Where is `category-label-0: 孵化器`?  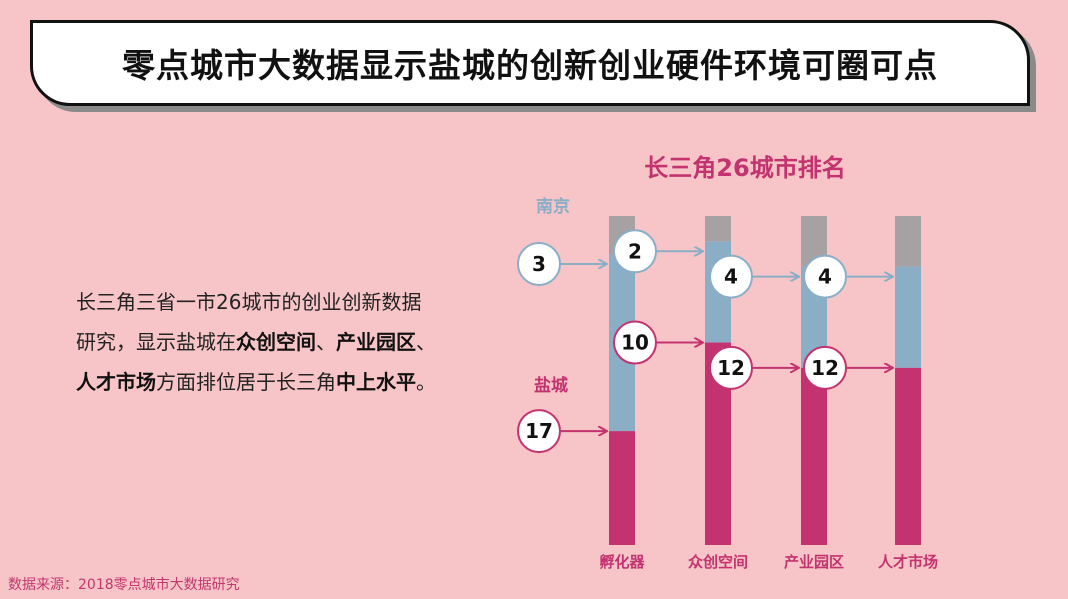 category-label-0: 孵化器 is located at coordinates (622, 562).